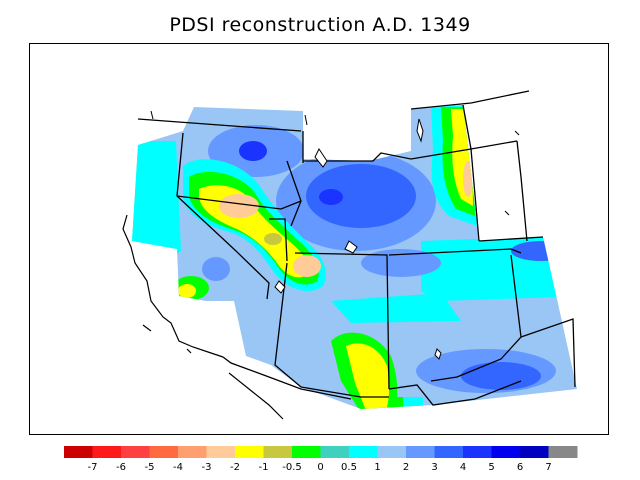 This screenshot has height=480, width=640. I want to click on coastline-baja, so click(256, 396).